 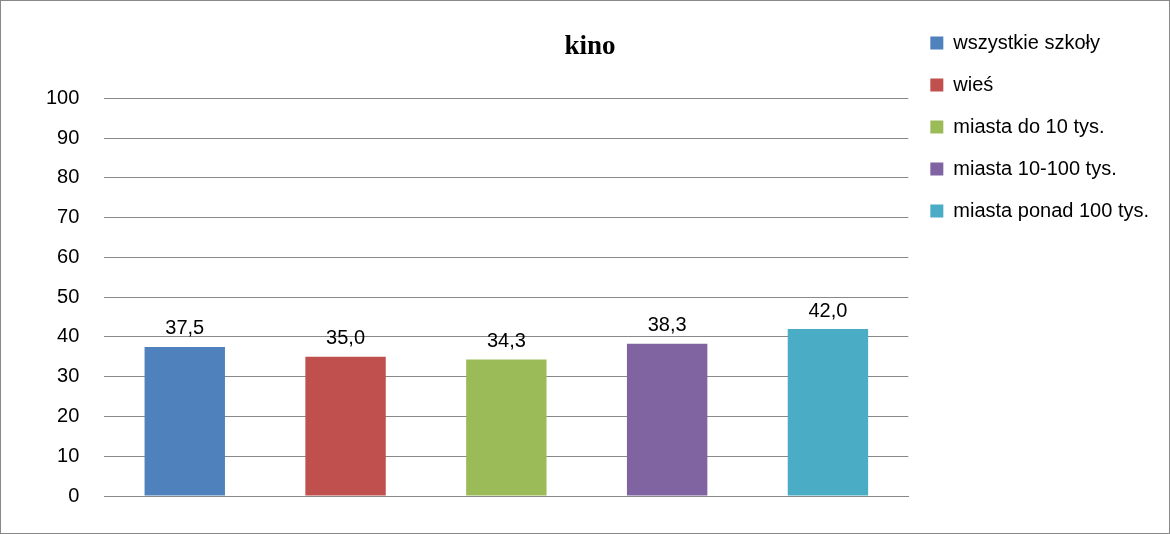 What do you see at coordinates (1035, 167) in the screenshot?
I see `legend-label: miasta 10-100 tys.` at bounding box center [1035, 167].